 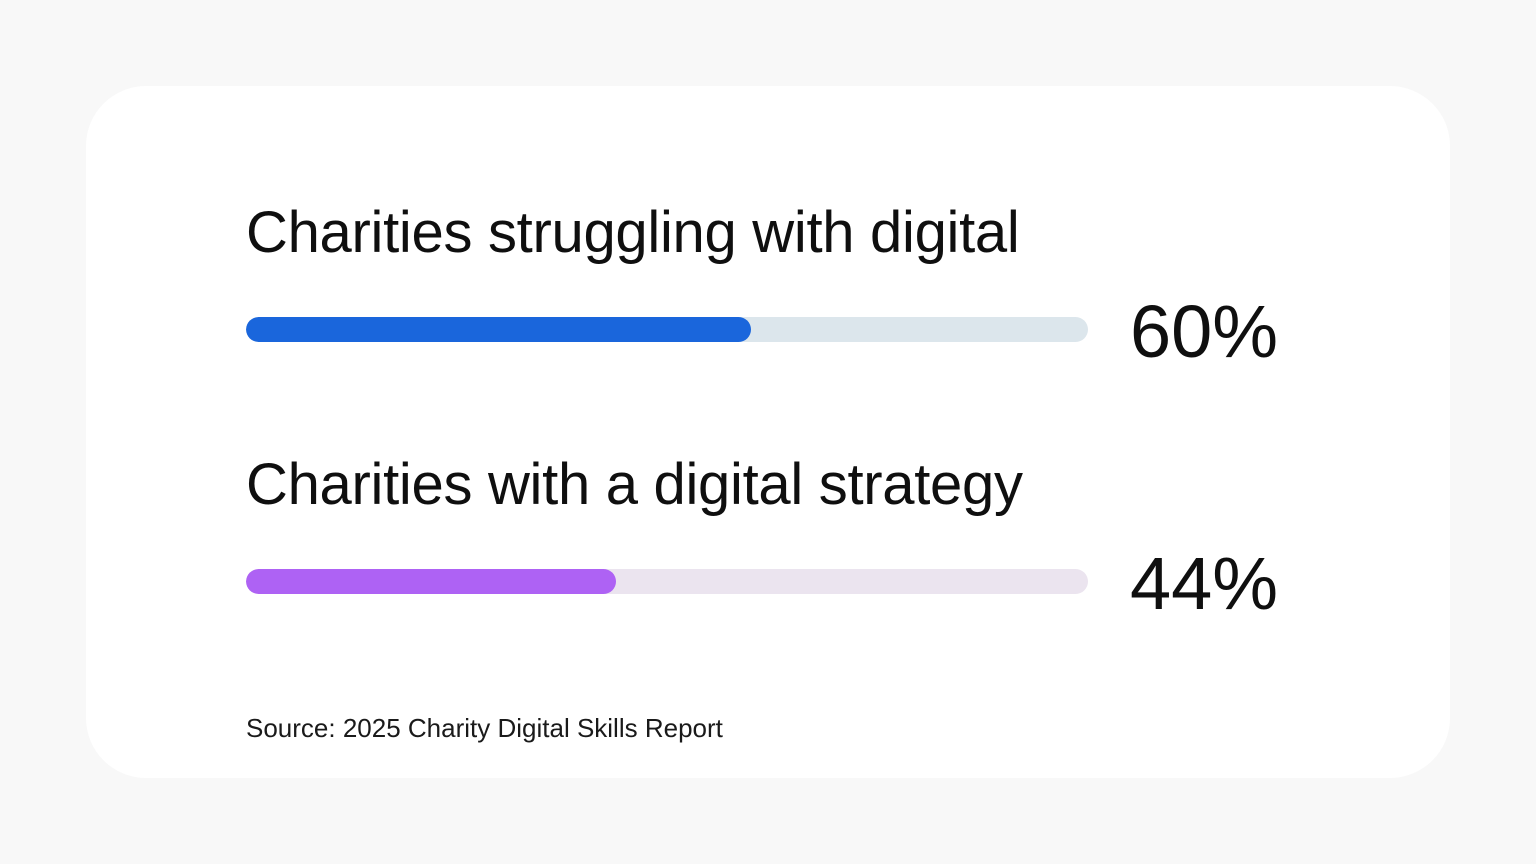 What do you see at coordinates (633, 232) in the screenshot?
I see `stat-label: Charities struggling with digital` at bounding box center [633, 232].